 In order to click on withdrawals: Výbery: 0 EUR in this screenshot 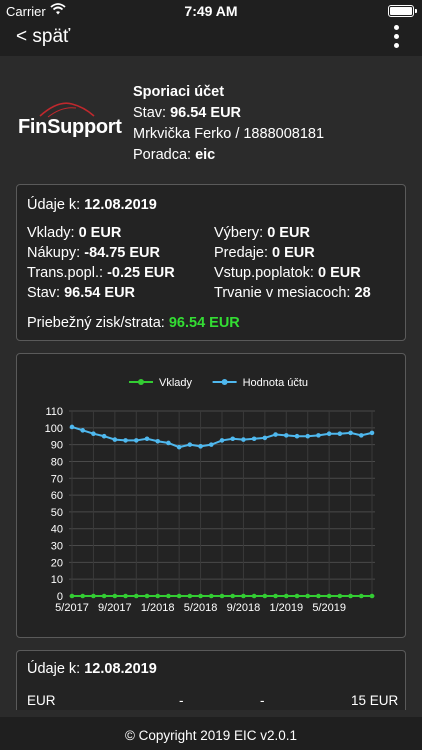, I will do `click(262, 233)`.